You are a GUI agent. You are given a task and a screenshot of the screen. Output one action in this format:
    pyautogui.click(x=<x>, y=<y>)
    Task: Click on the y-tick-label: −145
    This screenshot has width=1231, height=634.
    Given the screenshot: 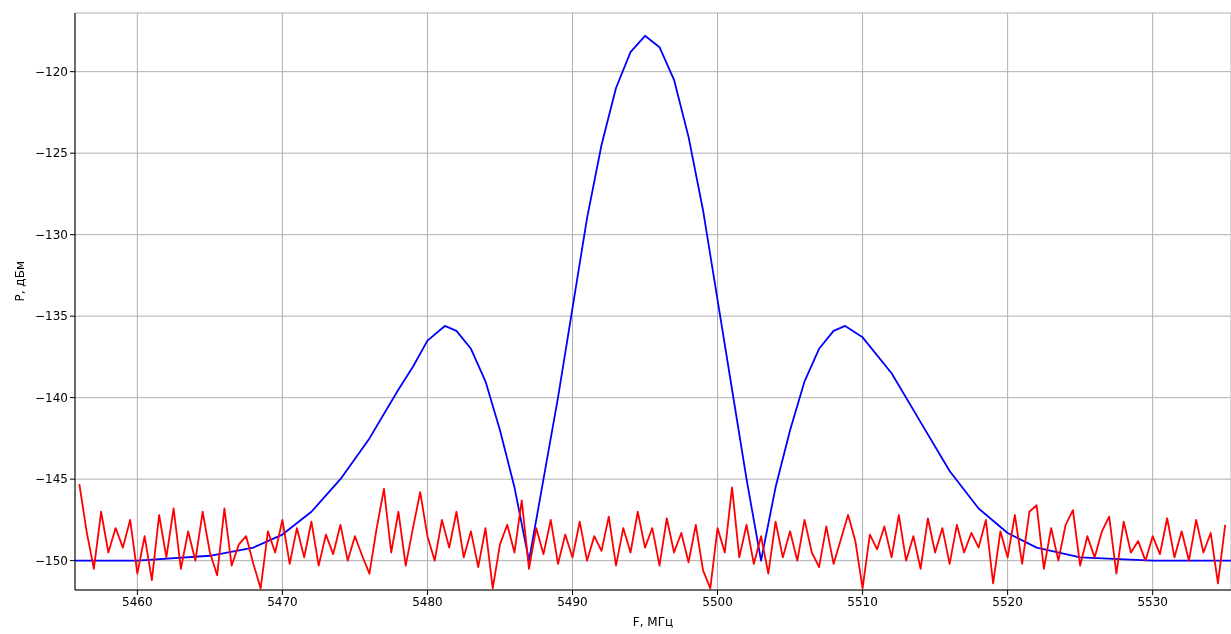 What is the action you would take?
    pyautogui.click(x=51, y=479)
    